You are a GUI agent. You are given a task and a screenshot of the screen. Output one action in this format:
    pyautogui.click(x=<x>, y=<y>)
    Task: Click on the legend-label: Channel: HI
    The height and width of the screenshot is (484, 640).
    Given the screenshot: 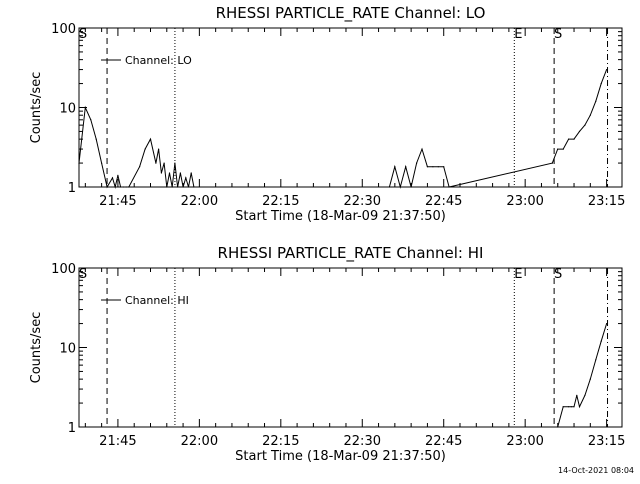 What is the action you would take?
    pyautogui.click(x=157, y=300)
    